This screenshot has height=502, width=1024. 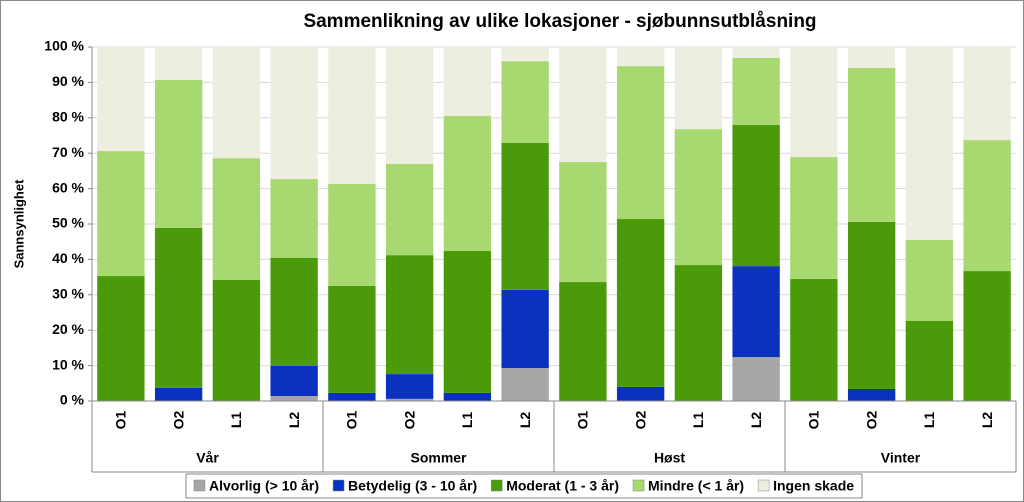 I want to click on y-tick-label: 90 %, so click(x=68, y=81).